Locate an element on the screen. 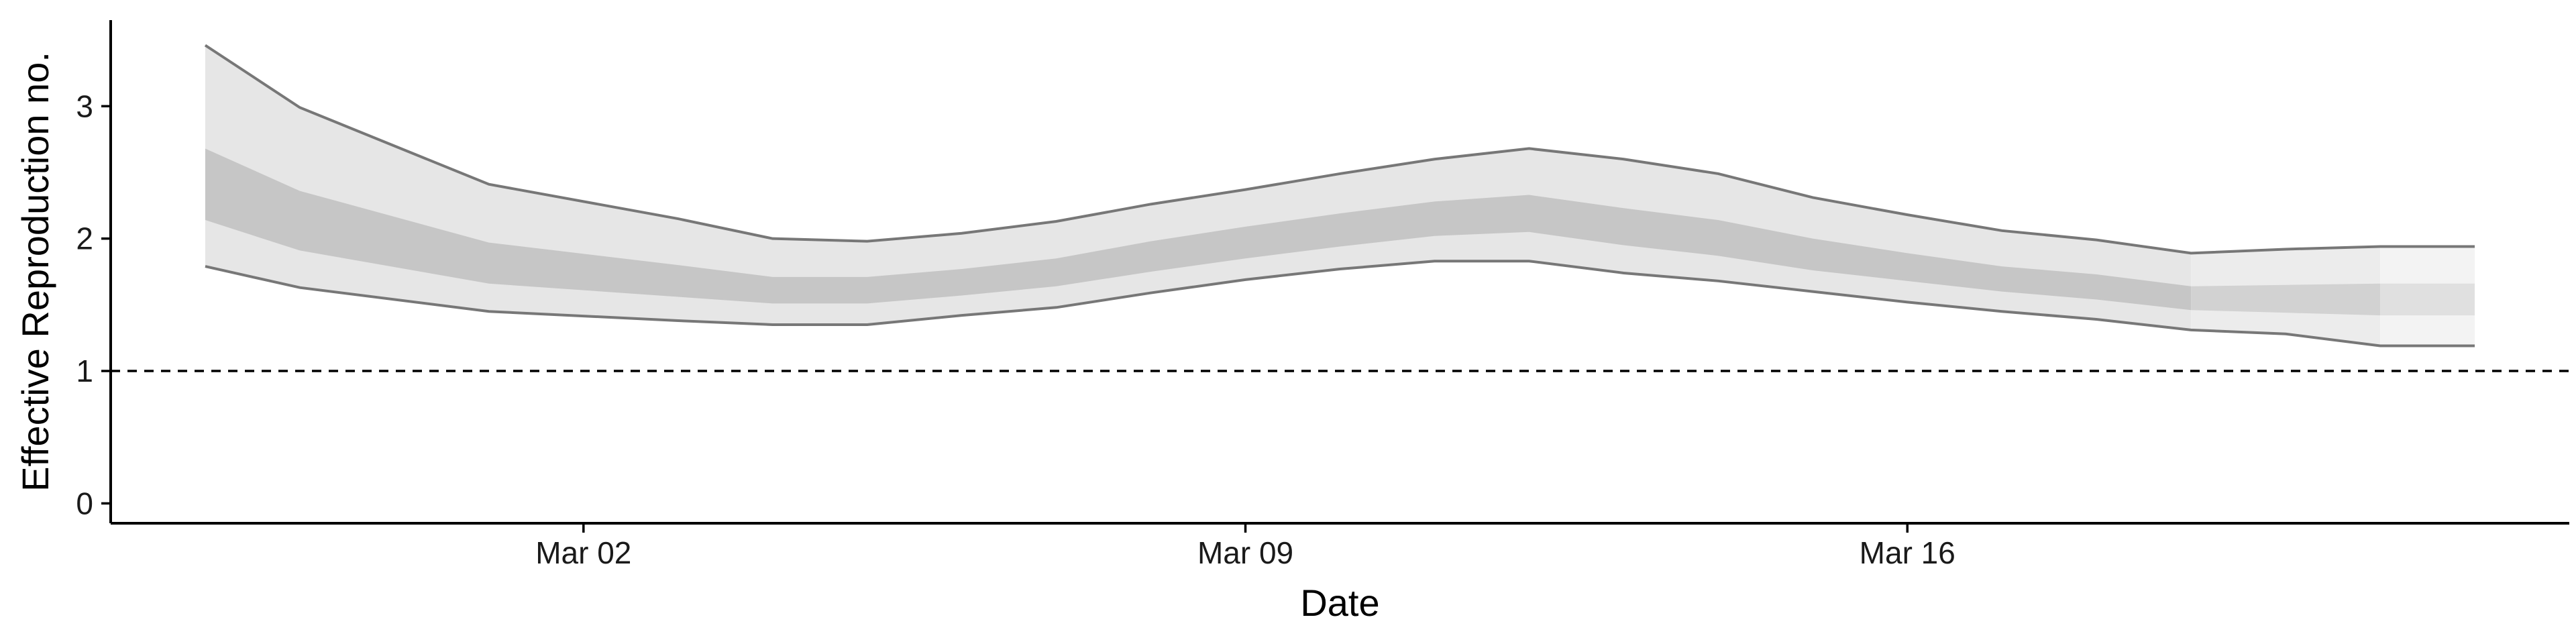  band-50-forecast is located at coordinates (2427, 299).